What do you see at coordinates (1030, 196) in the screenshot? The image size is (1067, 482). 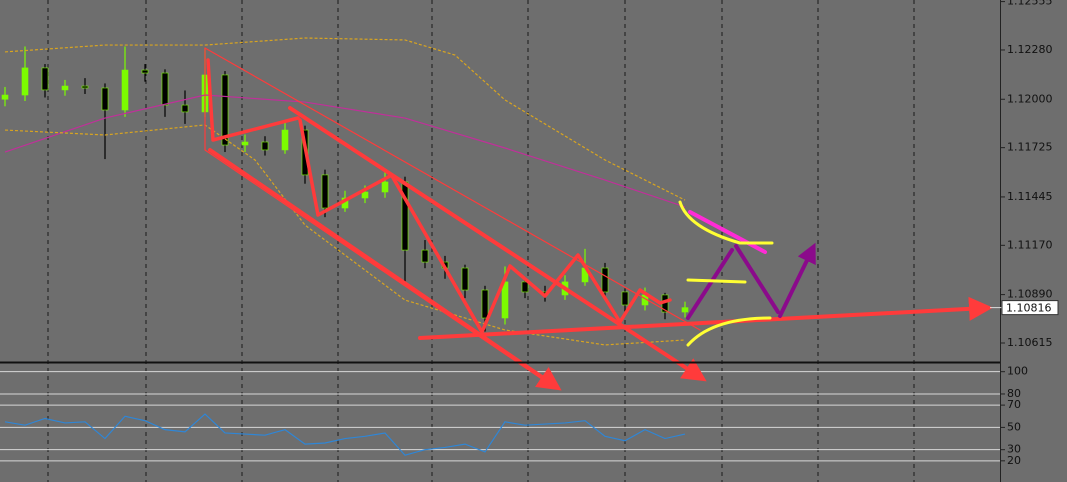 I see `y-tick-label: 1.11445` at bounding box center [1030, 196].